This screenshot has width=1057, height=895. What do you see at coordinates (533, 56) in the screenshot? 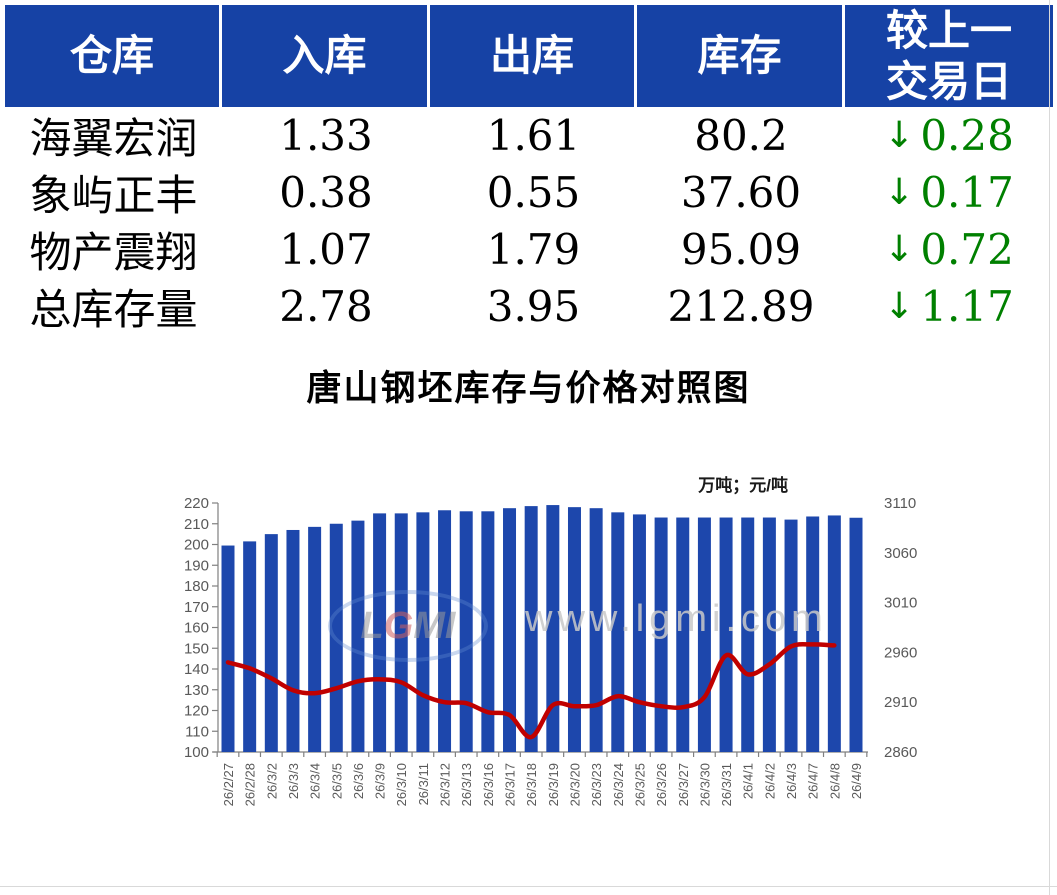
I see `header-outbound: 出库` at bounding box center [533, 56].